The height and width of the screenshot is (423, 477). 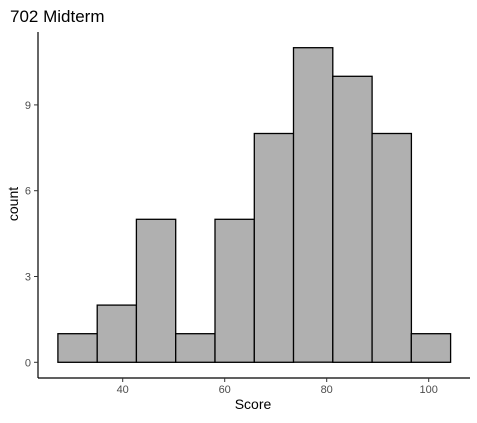 What do you see at coordinates (28, 106) in the screenshot?
I see `y-tick-label-9: 9` at bounding box center [28, 106].